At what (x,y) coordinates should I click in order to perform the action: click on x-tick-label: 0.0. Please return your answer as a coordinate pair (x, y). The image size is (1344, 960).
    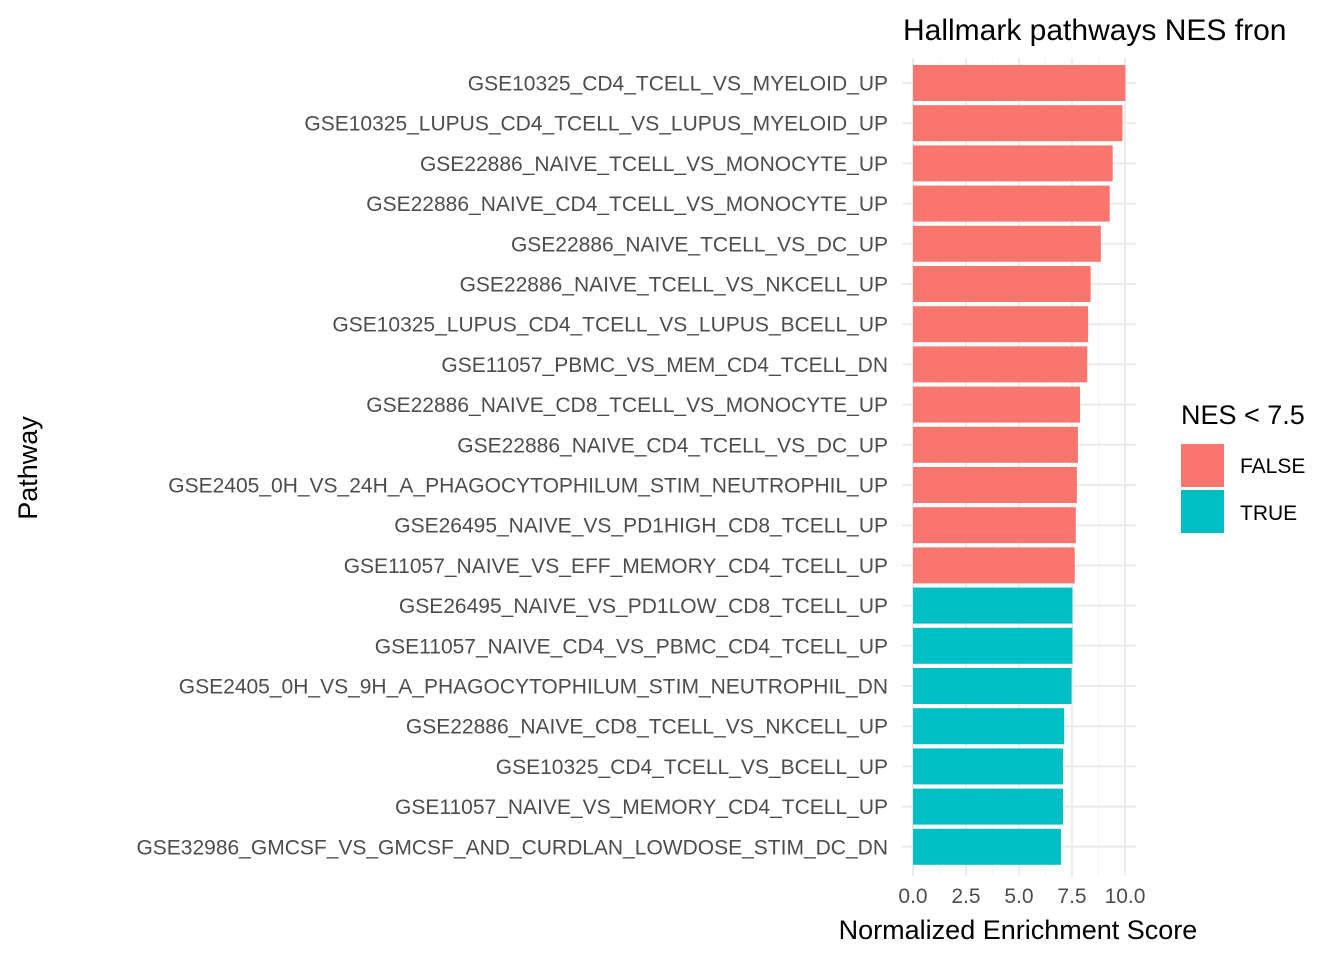
    Looking at the image, I should click on (912, 896).